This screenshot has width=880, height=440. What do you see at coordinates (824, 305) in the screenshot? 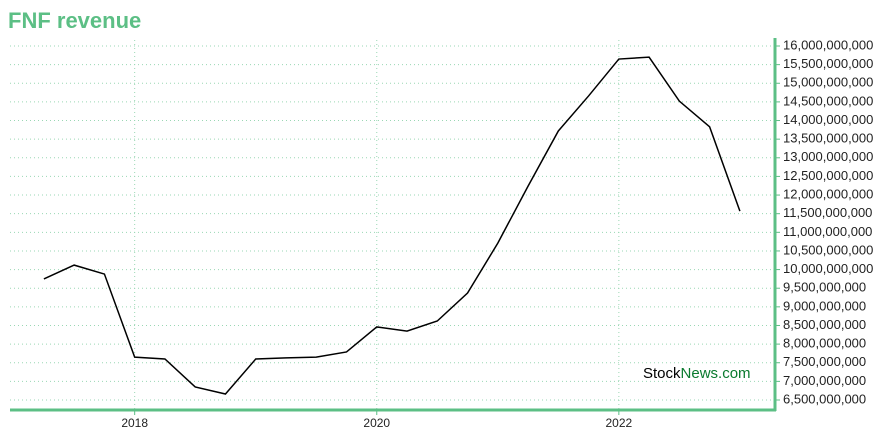
I see `y-tick-label: 9,000,000,000` at bounding box center [824, 305].